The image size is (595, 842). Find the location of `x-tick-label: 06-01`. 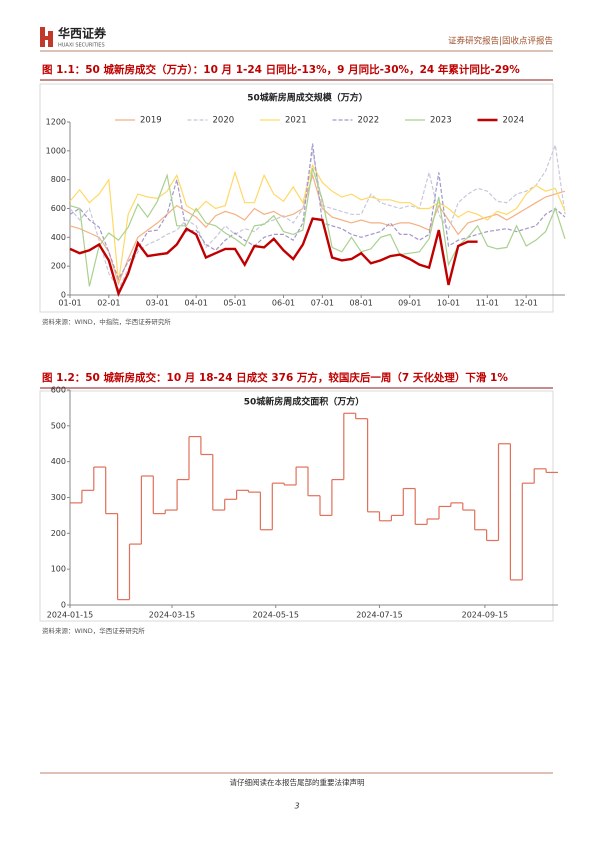

x-tick-label: 06-01 is located at coordinates (283, 303).